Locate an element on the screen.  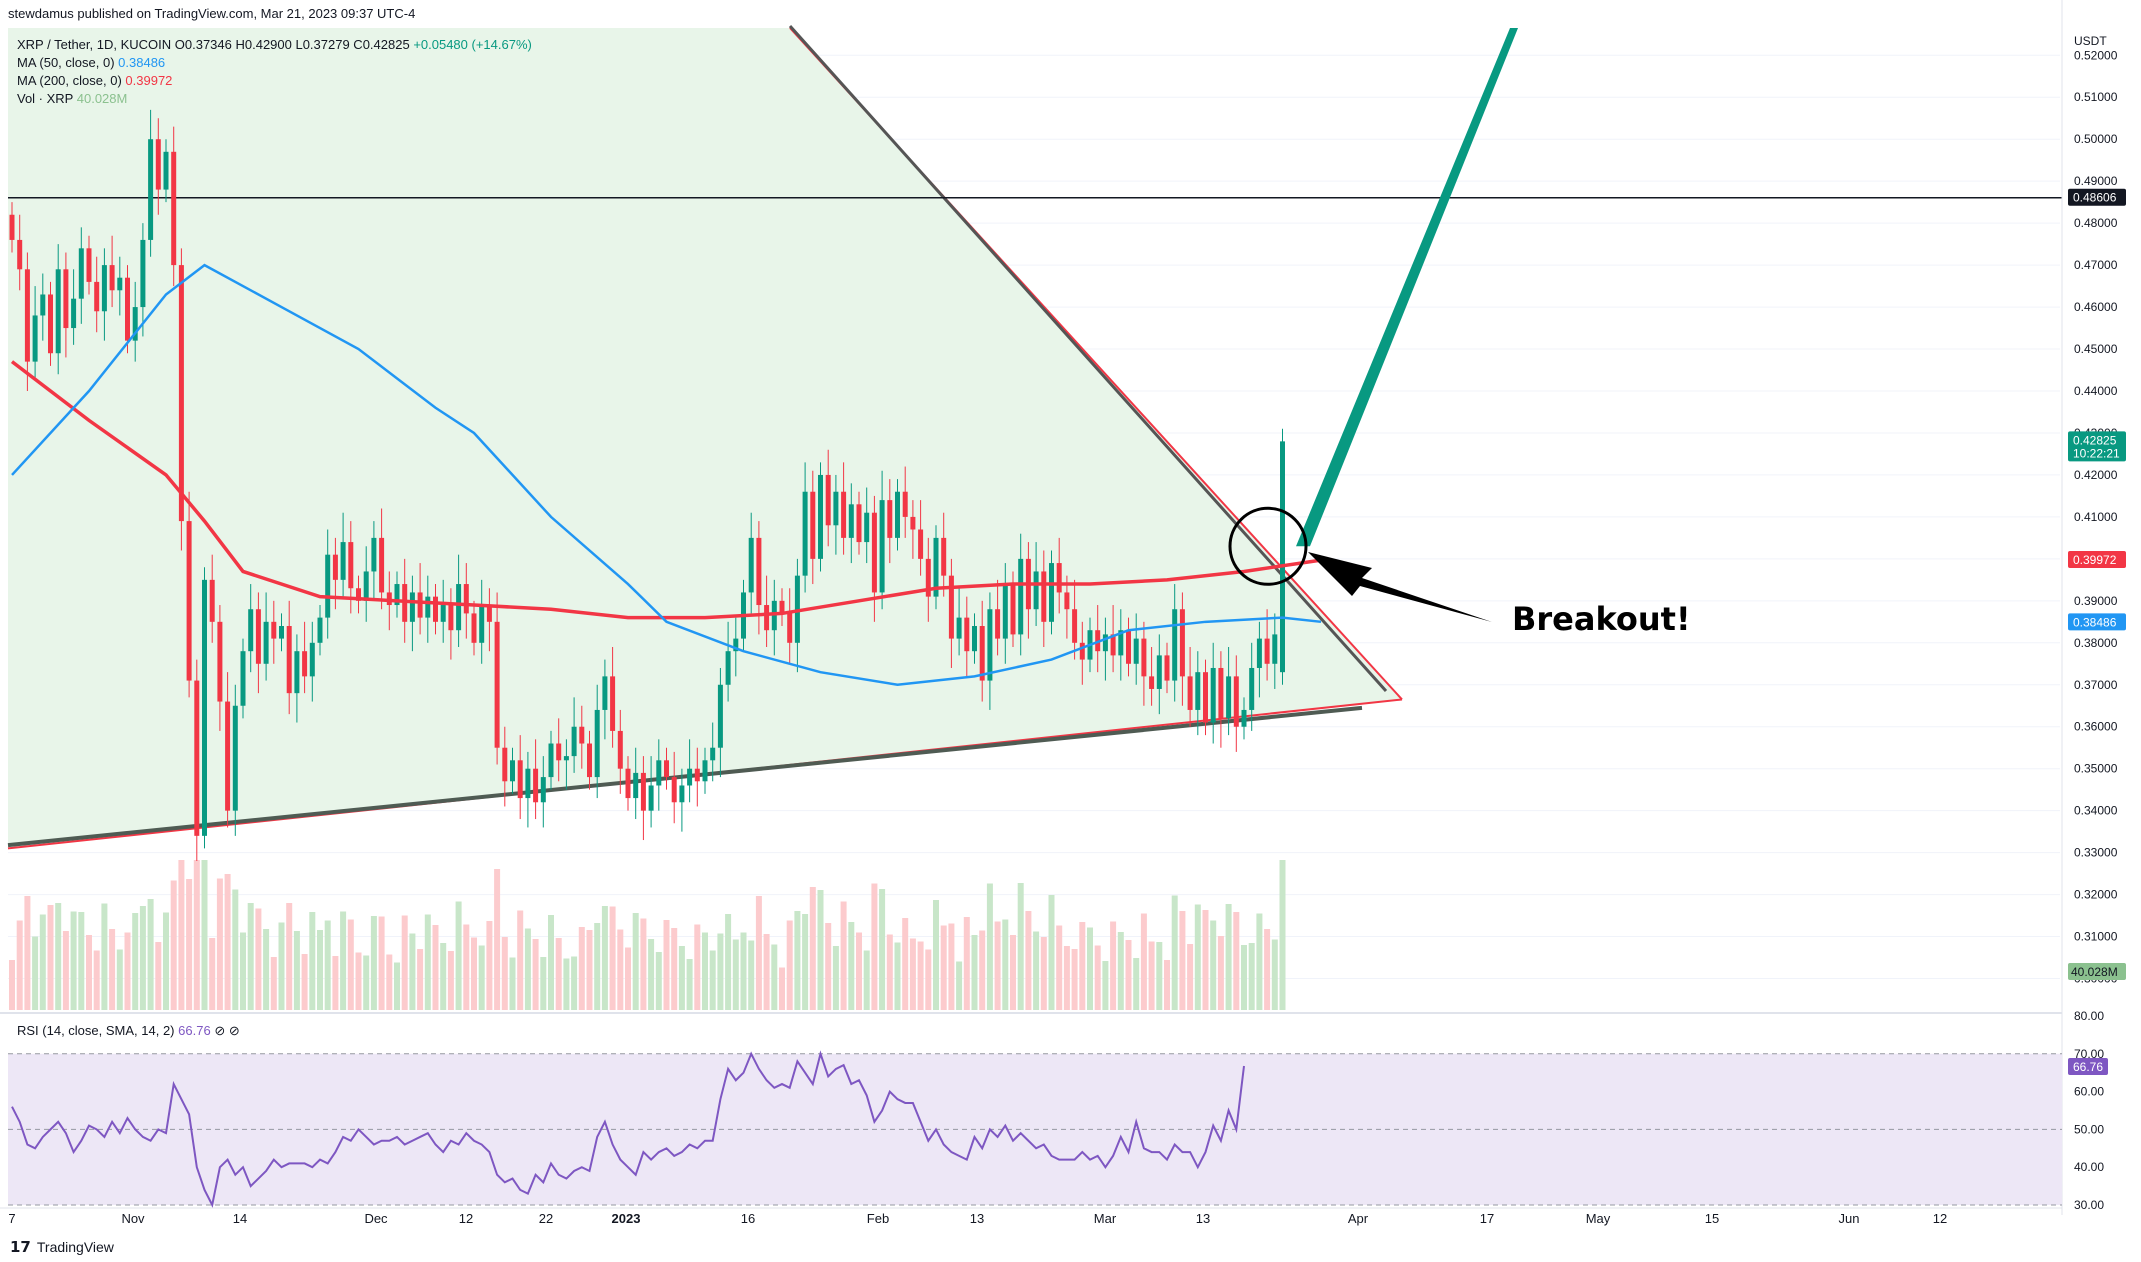
tradingview-footer: 17 TradingView is located at coordinates (62, 1247).